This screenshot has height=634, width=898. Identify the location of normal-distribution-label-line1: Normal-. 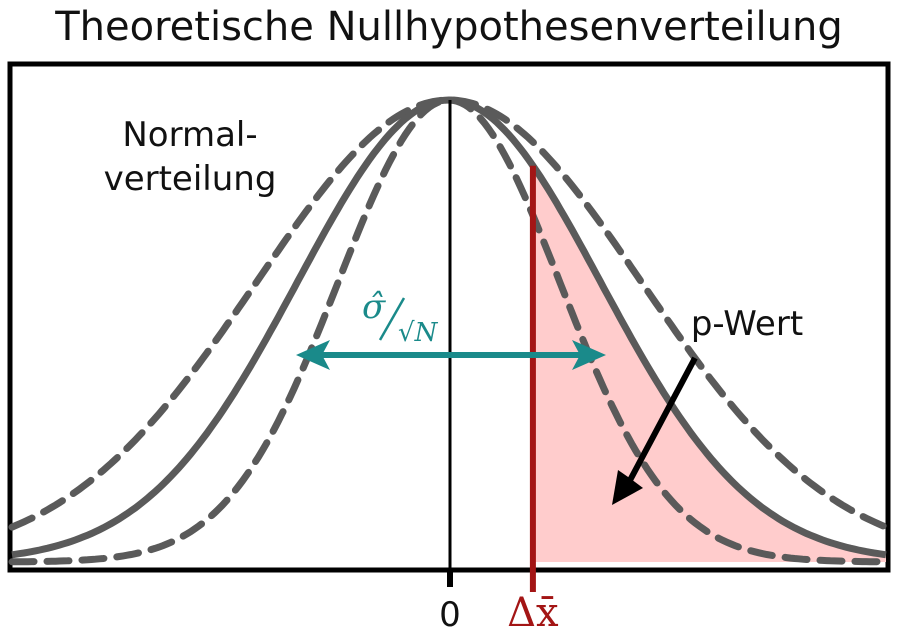
(189, 135).